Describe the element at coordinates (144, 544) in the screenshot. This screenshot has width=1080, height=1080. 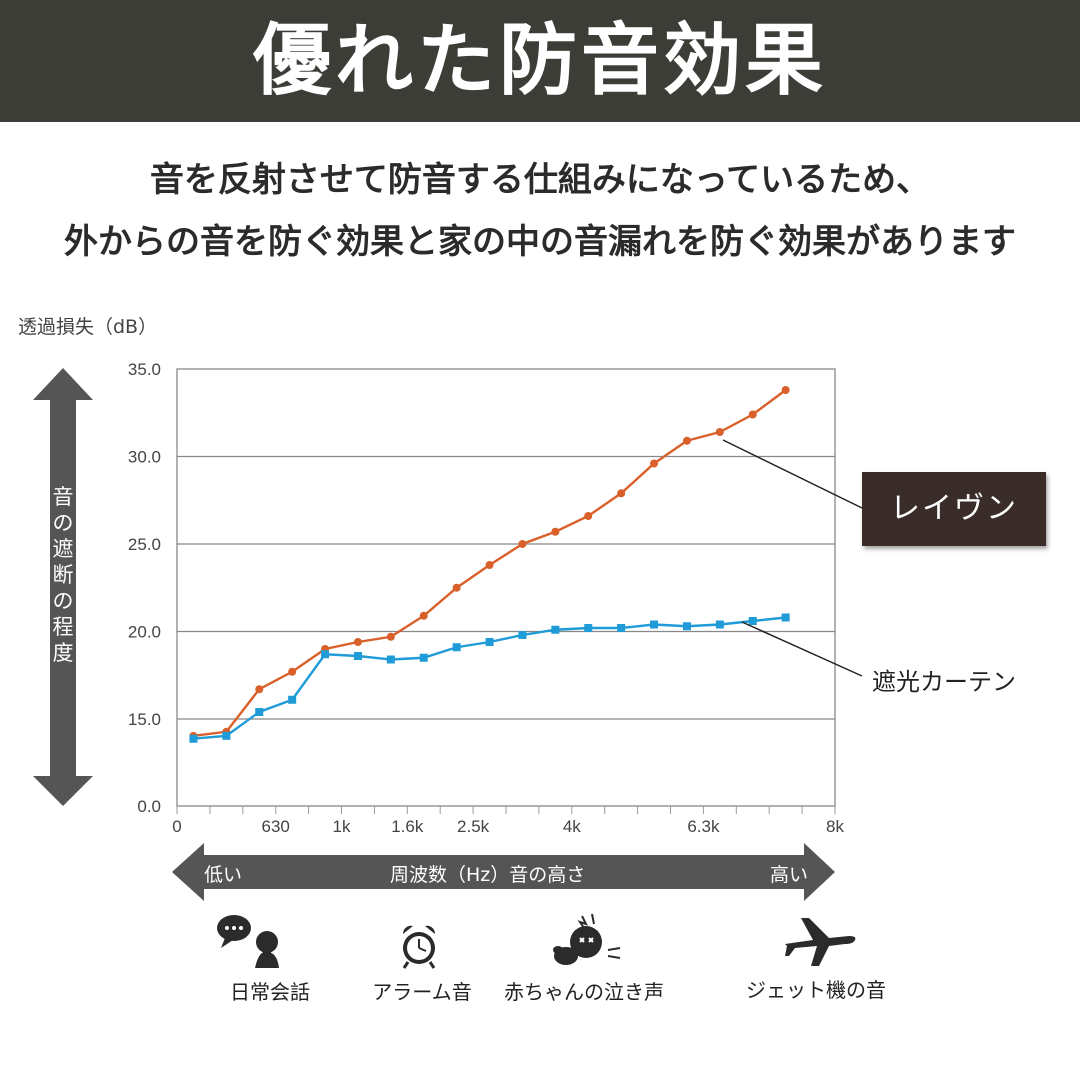
I see `y-tick-label: 25.0` at that location.